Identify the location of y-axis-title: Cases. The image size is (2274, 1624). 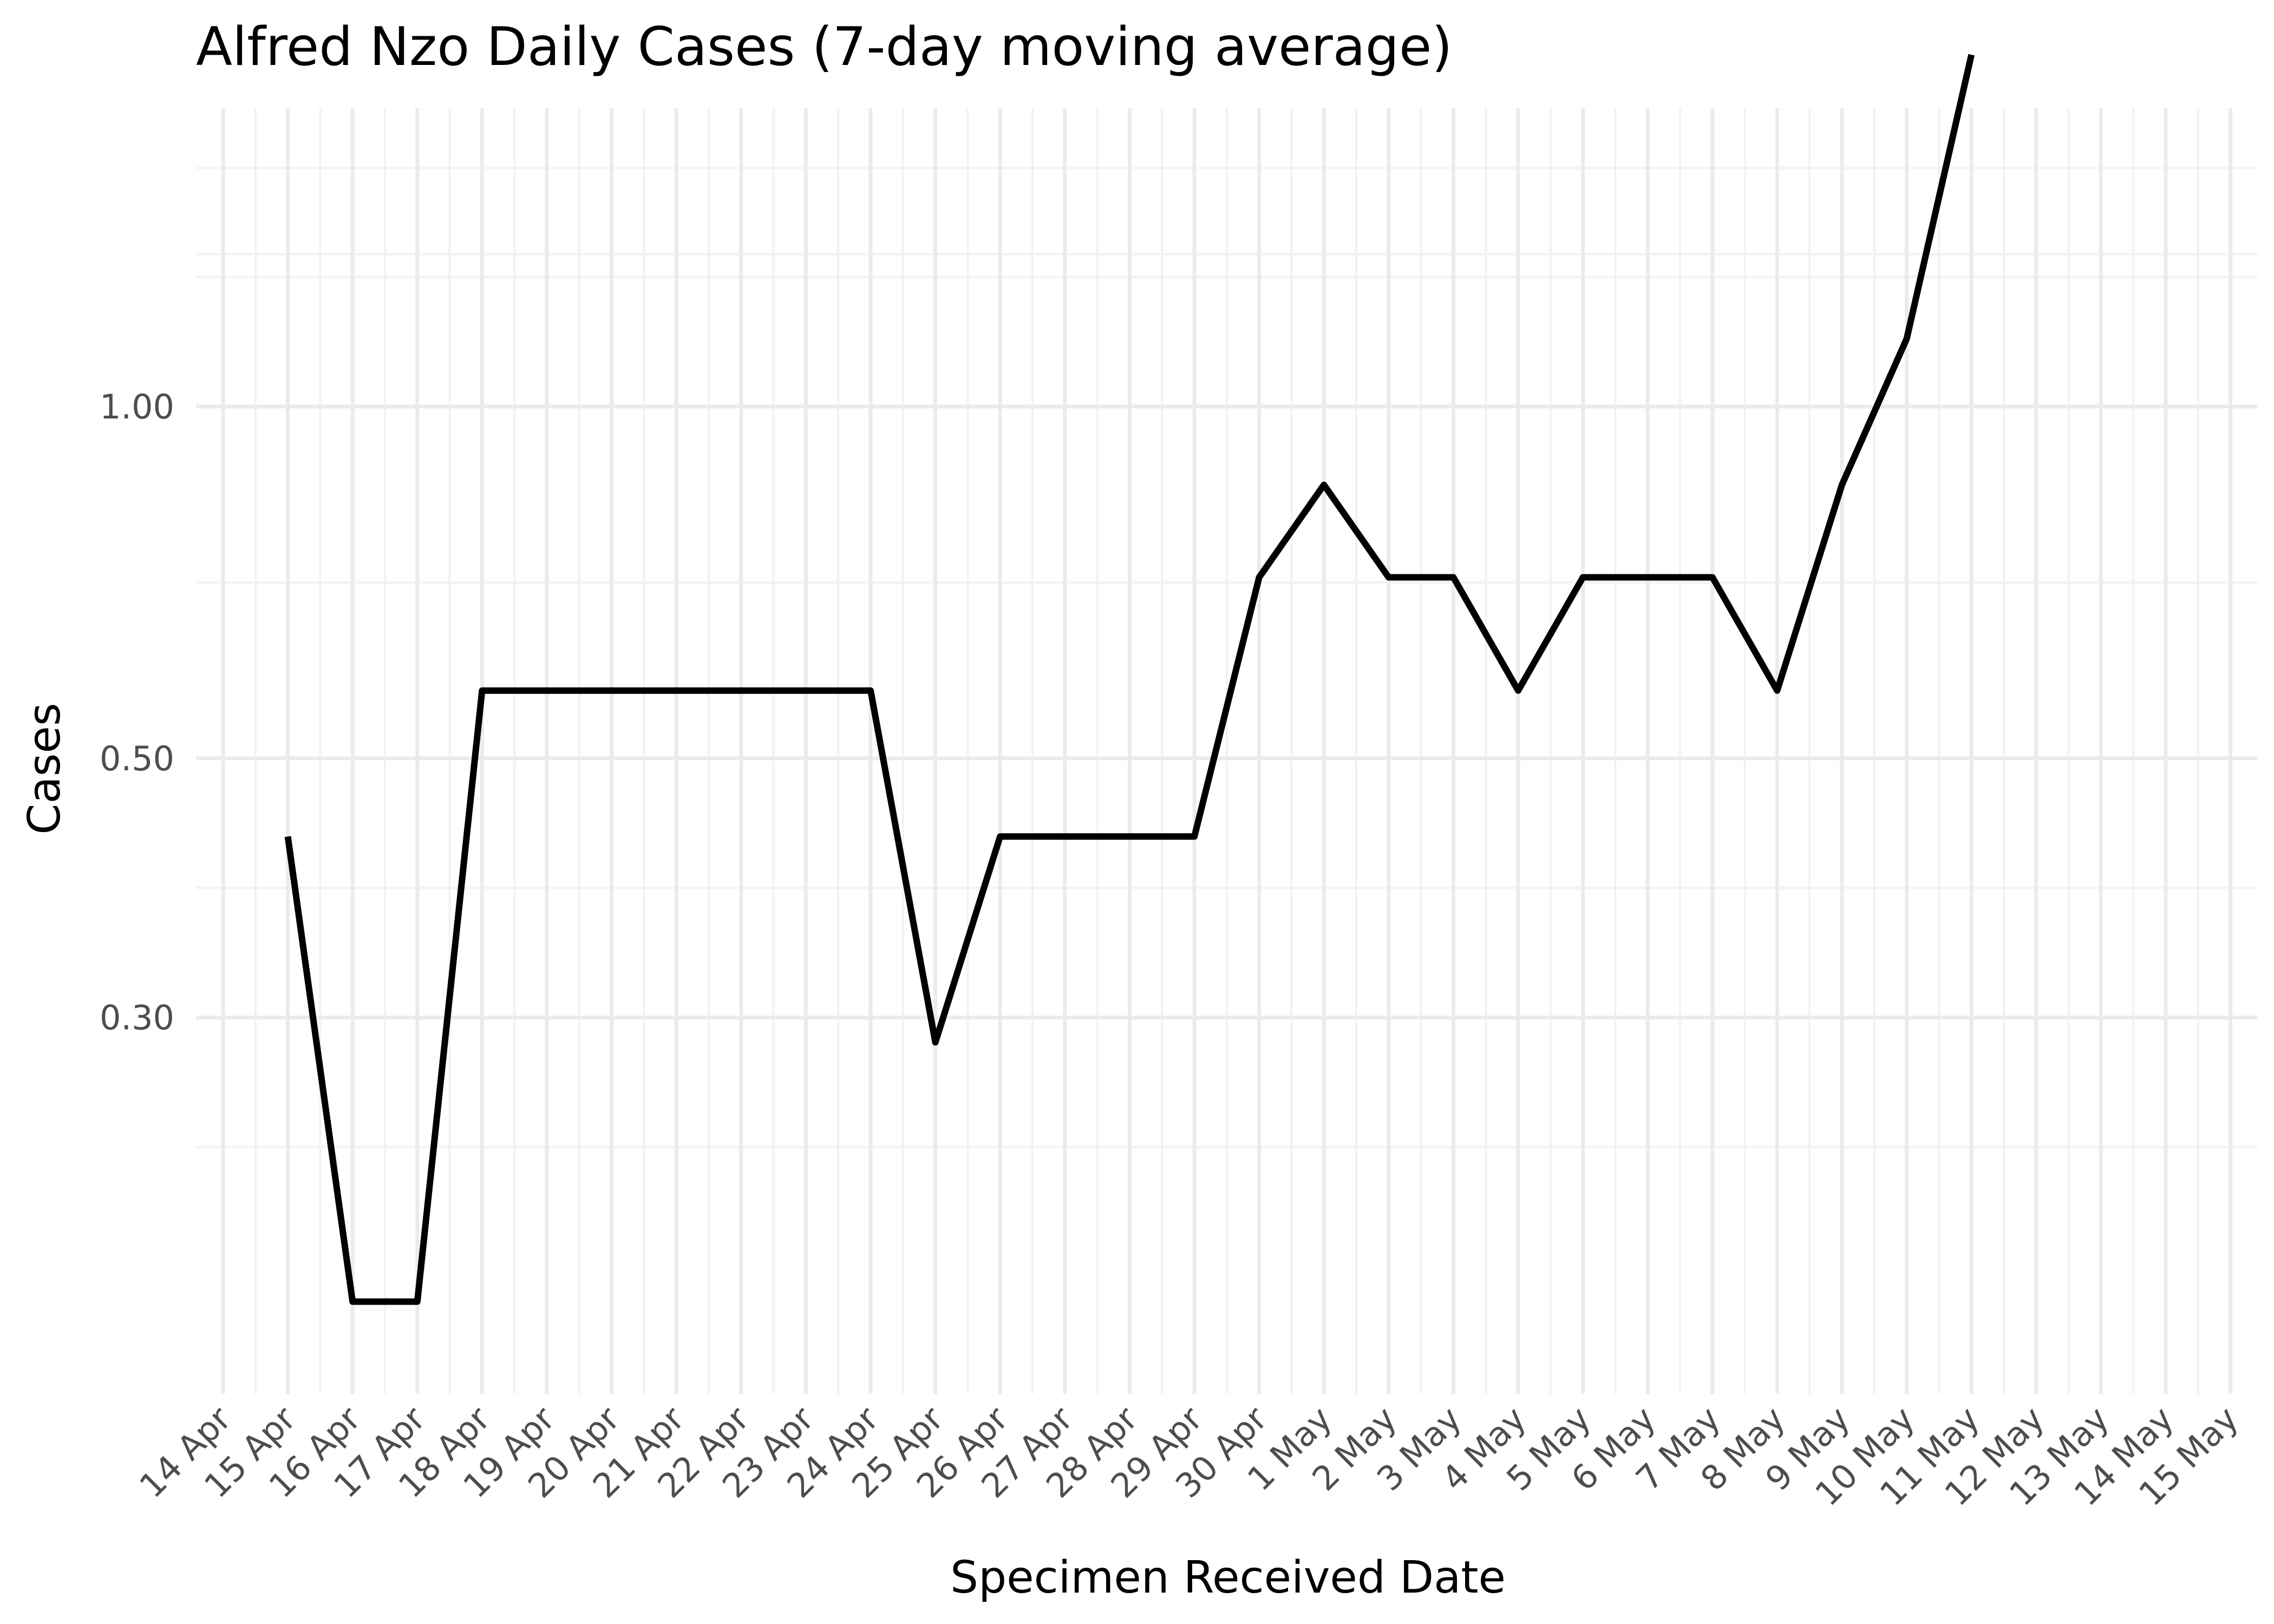
(44, 768).